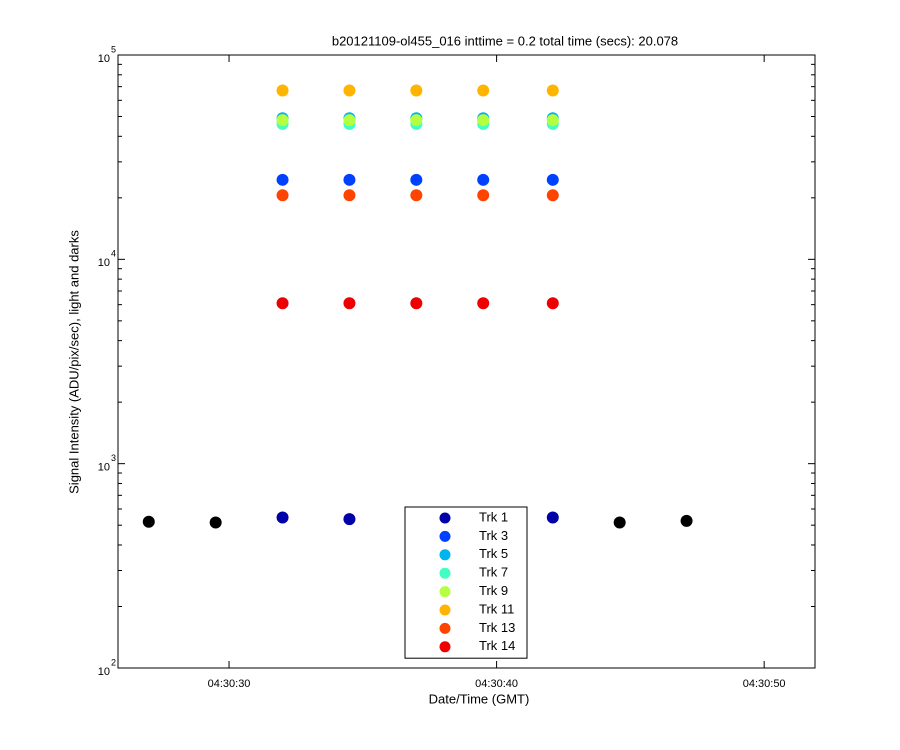 This screenshot has height=750, width=900. I want to click on y-tick-exponent: 4, so click(113, 254).